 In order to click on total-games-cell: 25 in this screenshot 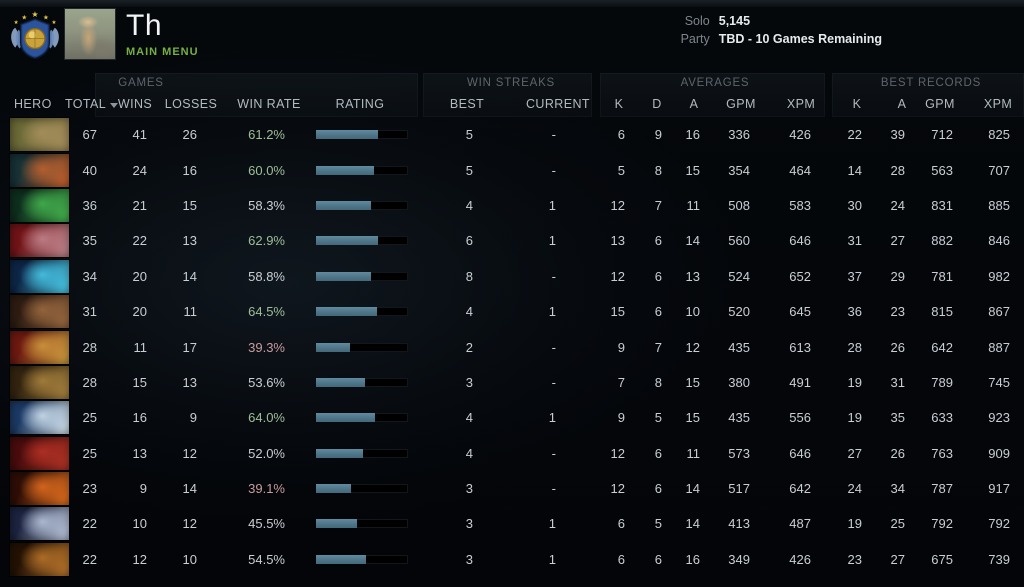, I will do `click(89, 418)`.